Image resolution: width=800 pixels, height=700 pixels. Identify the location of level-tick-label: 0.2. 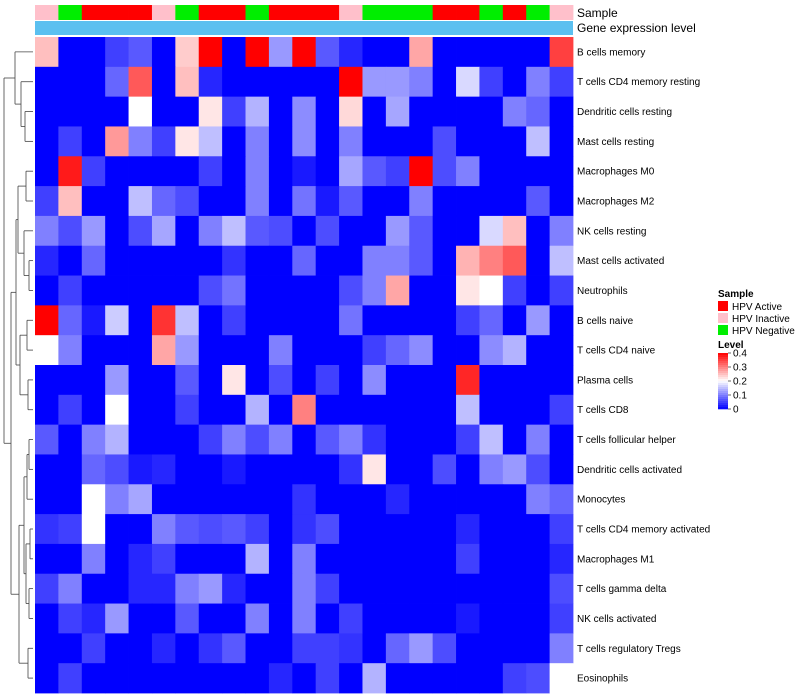
(740, 382).